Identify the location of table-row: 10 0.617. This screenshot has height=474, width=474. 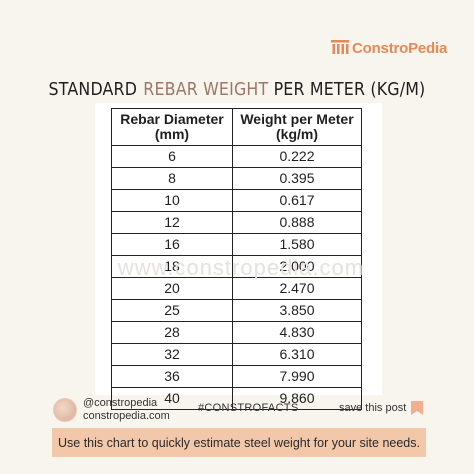
(236, 200).